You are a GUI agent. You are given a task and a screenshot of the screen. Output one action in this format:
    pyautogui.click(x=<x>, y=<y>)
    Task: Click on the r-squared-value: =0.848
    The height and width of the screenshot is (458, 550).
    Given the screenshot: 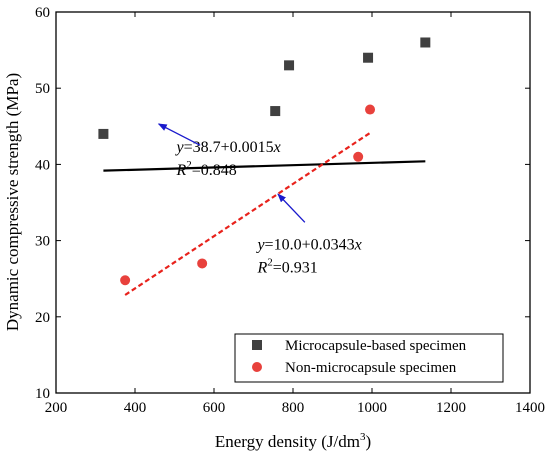 What is the action you would take?
    pyautogui.click(x=214, y=170)
    